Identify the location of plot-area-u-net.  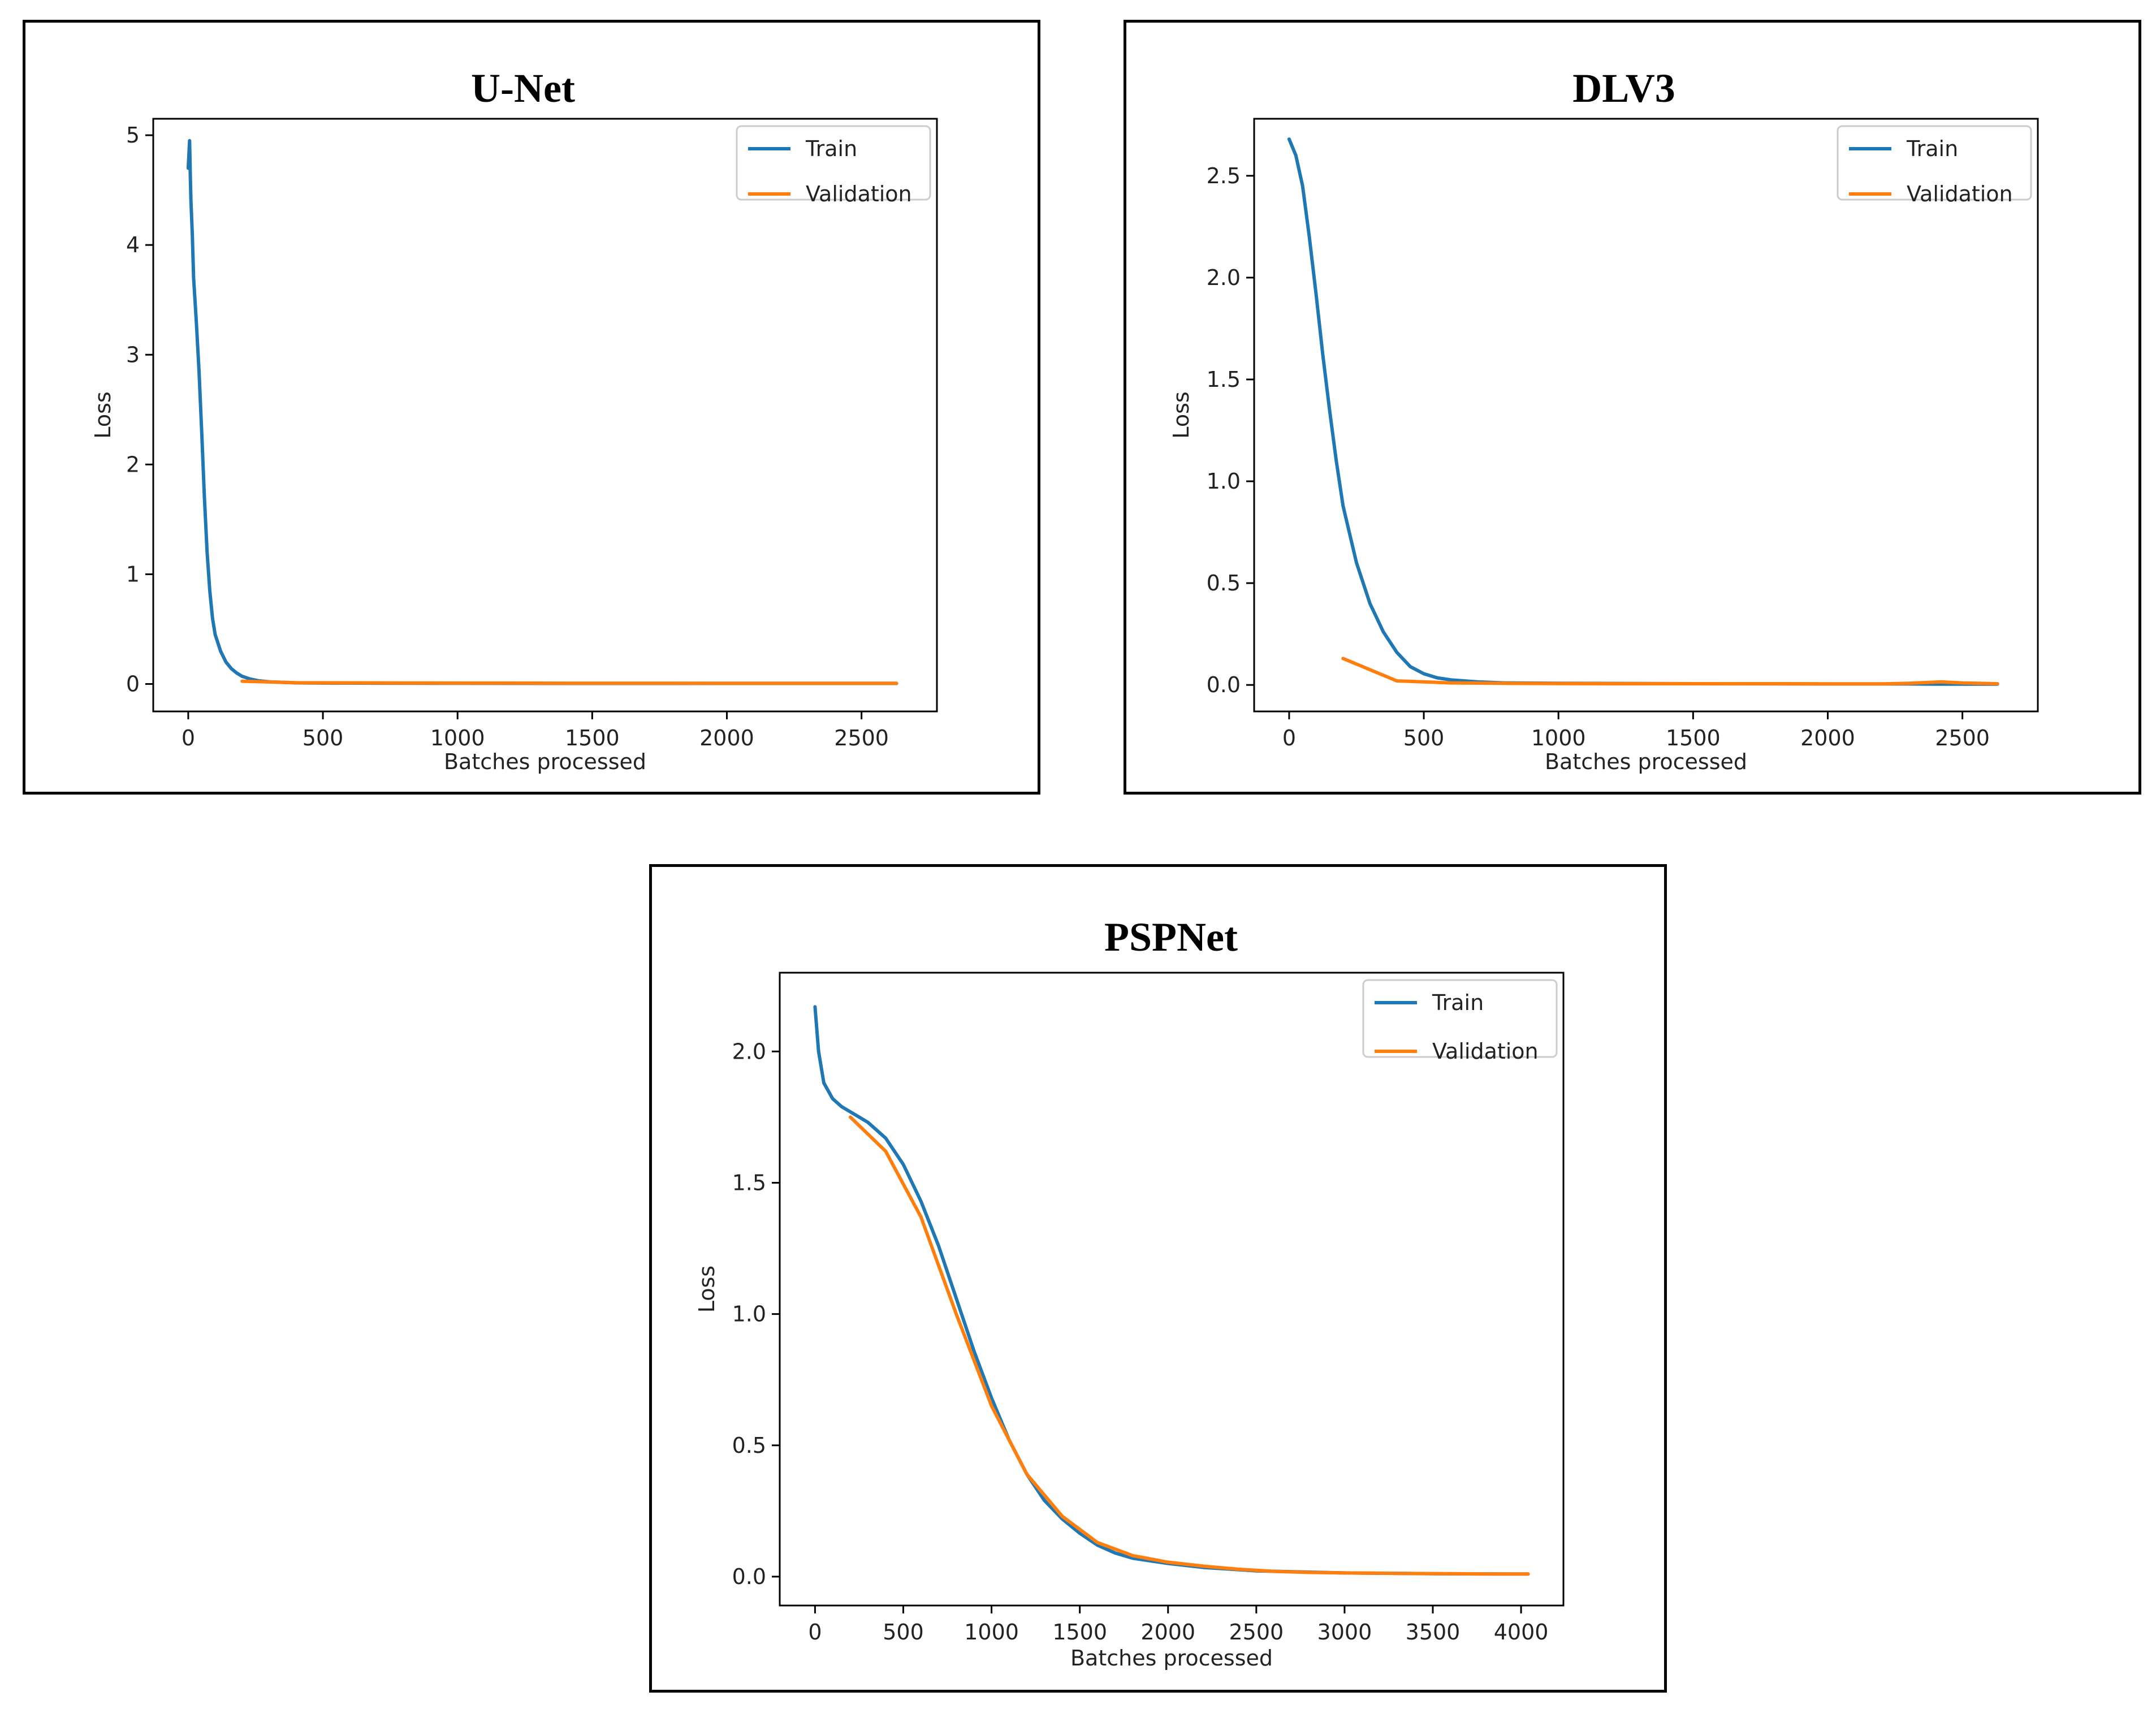
(542, 412).